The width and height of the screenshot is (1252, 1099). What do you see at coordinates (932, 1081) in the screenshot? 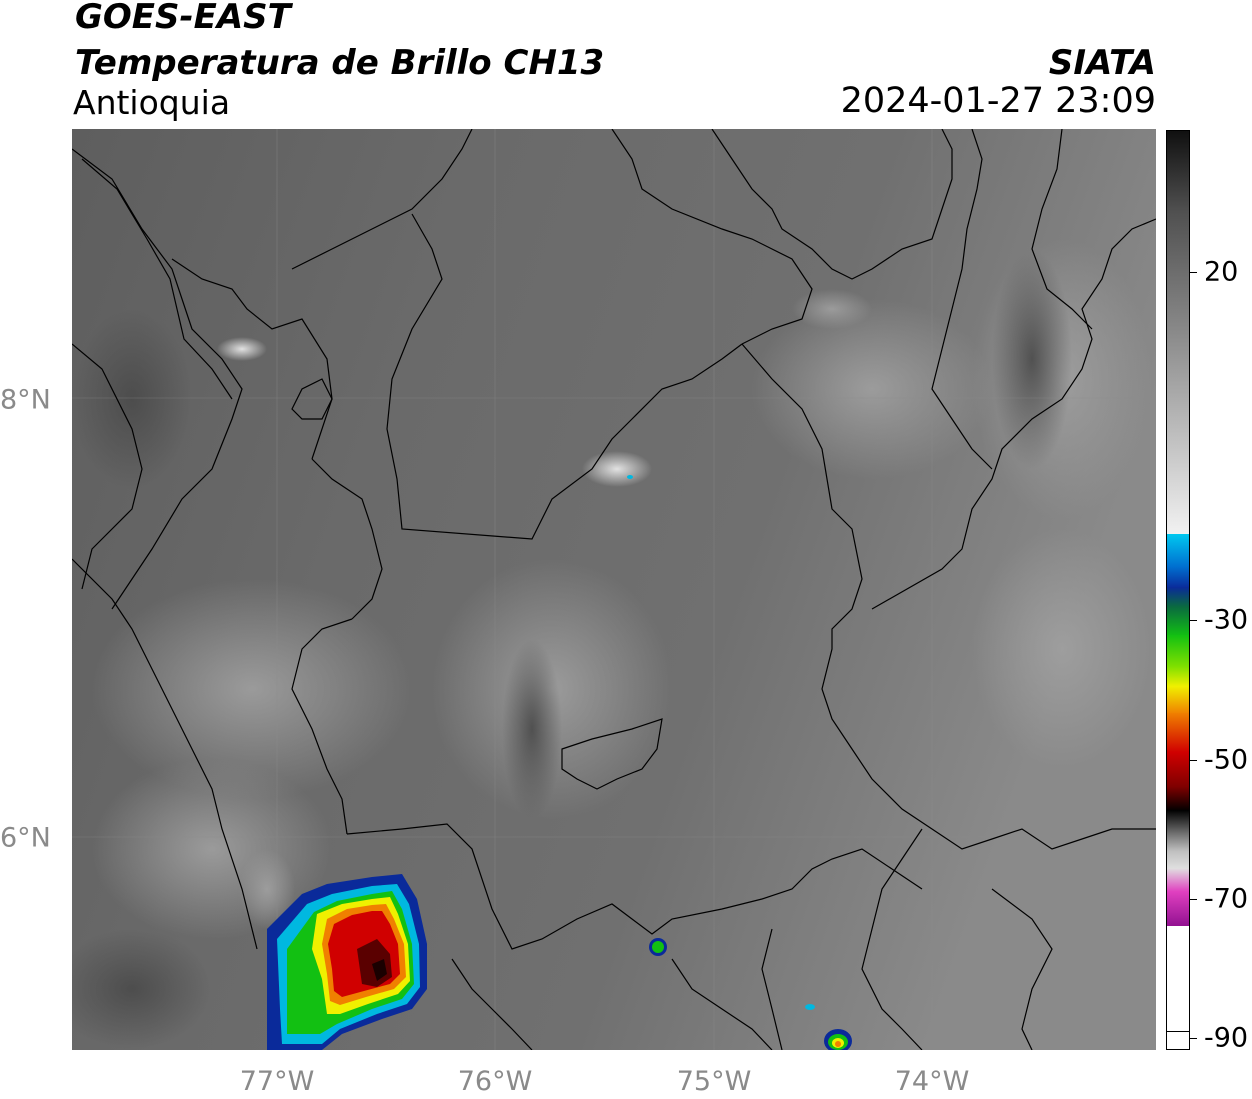
I see `longitude-tick-74w: 74°W` at bounding box center [932, 1081].